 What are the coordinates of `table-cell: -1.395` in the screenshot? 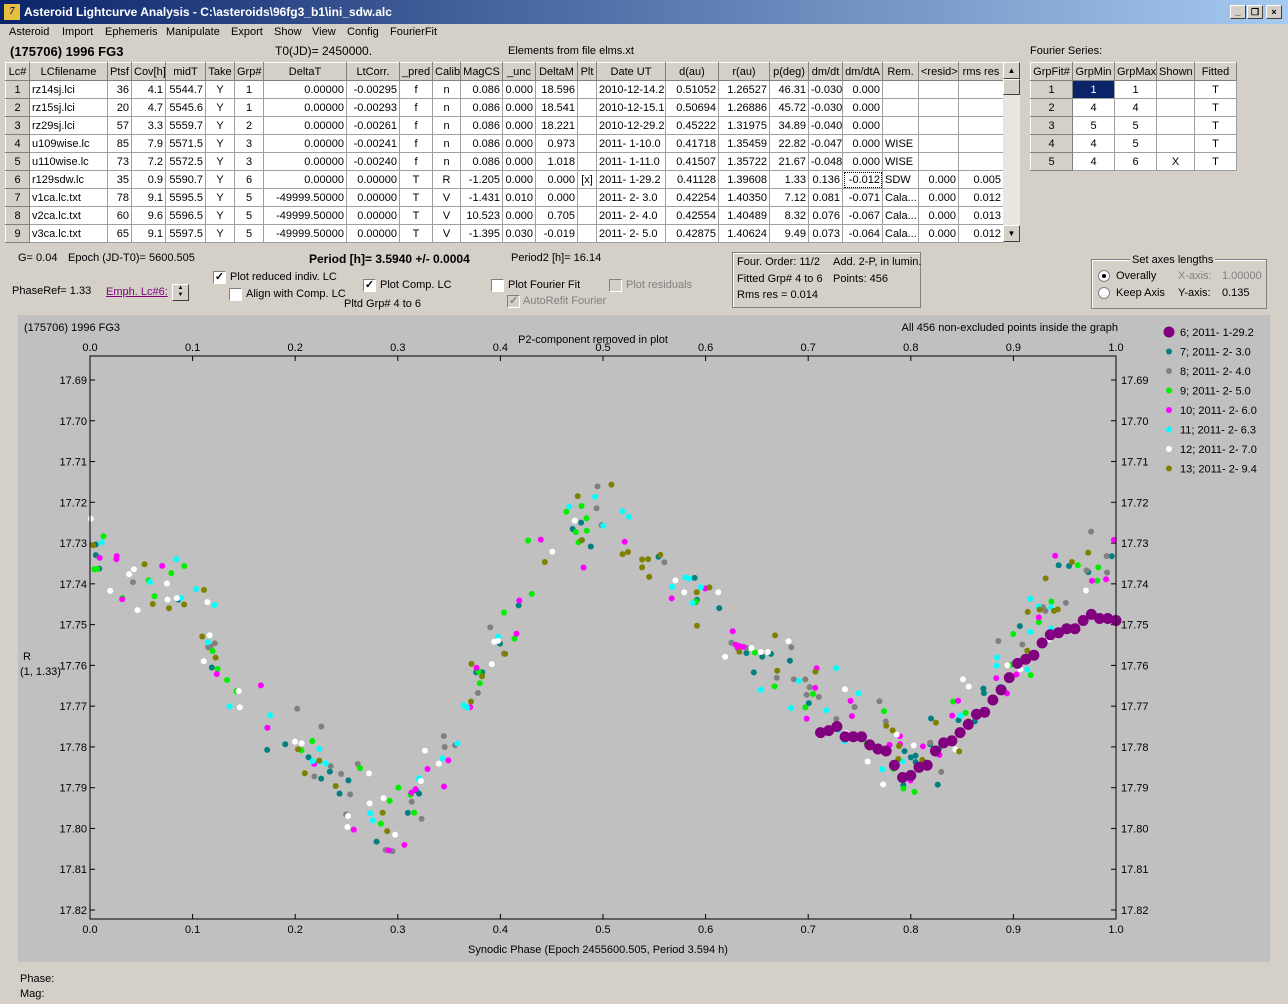 It's located at (481, 233).